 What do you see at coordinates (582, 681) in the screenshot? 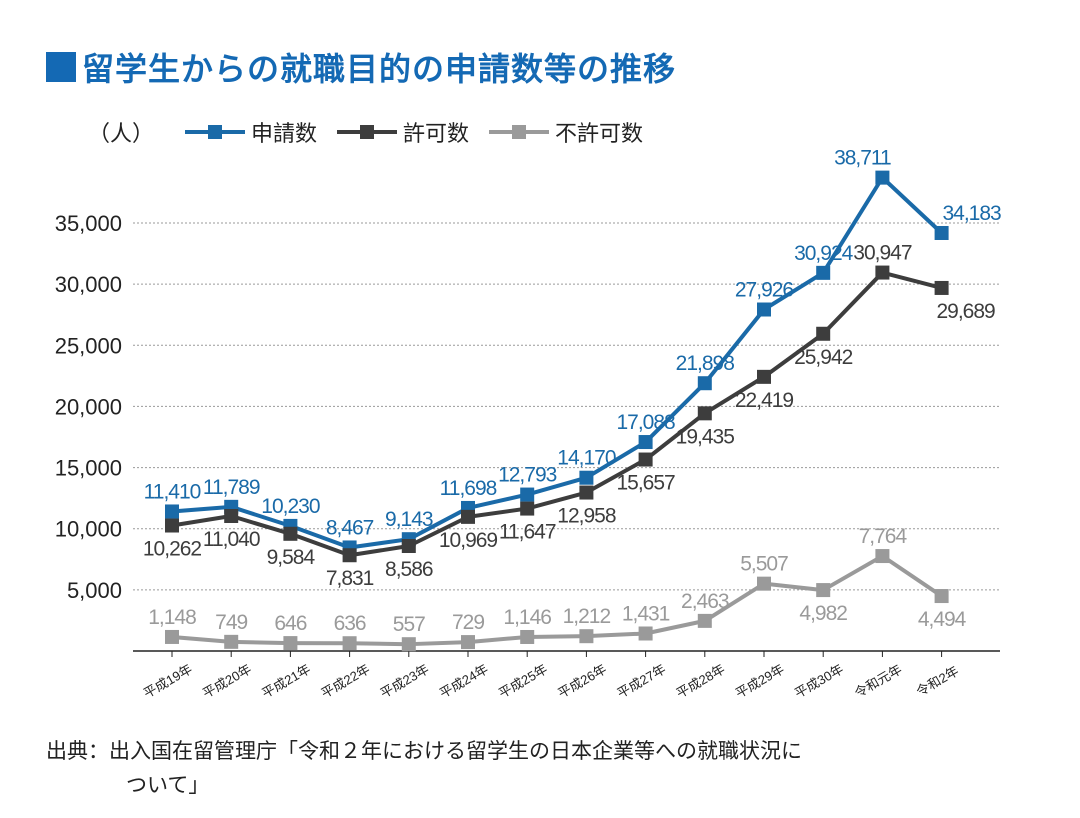
I see `x-tick-label: 平成26年` at bounding box center [582, 681].